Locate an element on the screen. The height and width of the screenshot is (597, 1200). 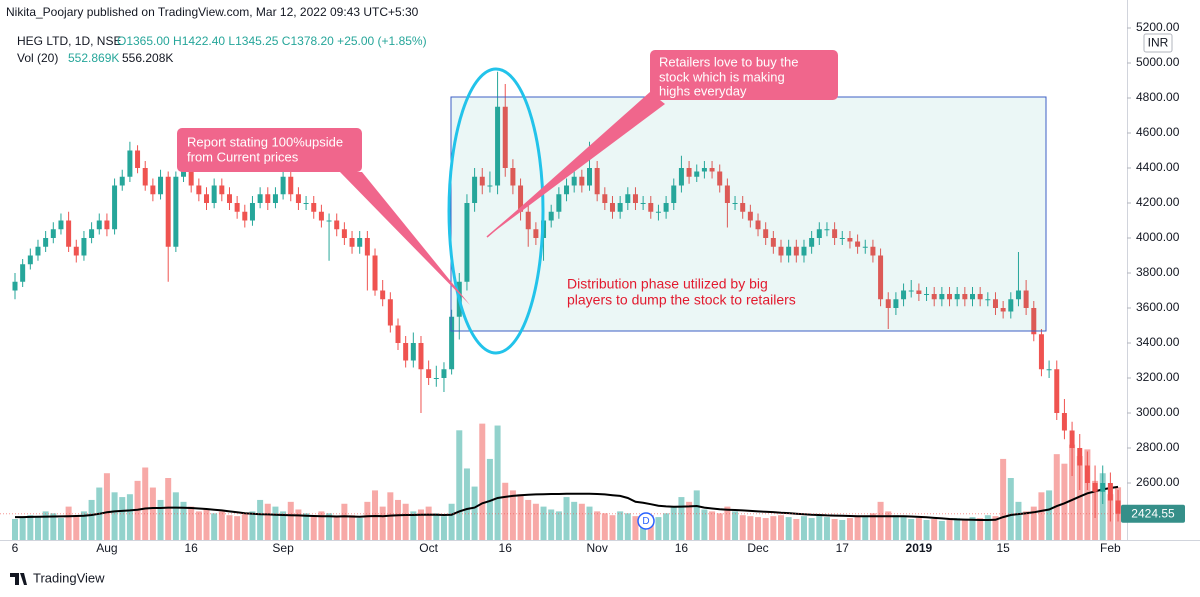
dividend-label: D is located at coordinates (645, 521).